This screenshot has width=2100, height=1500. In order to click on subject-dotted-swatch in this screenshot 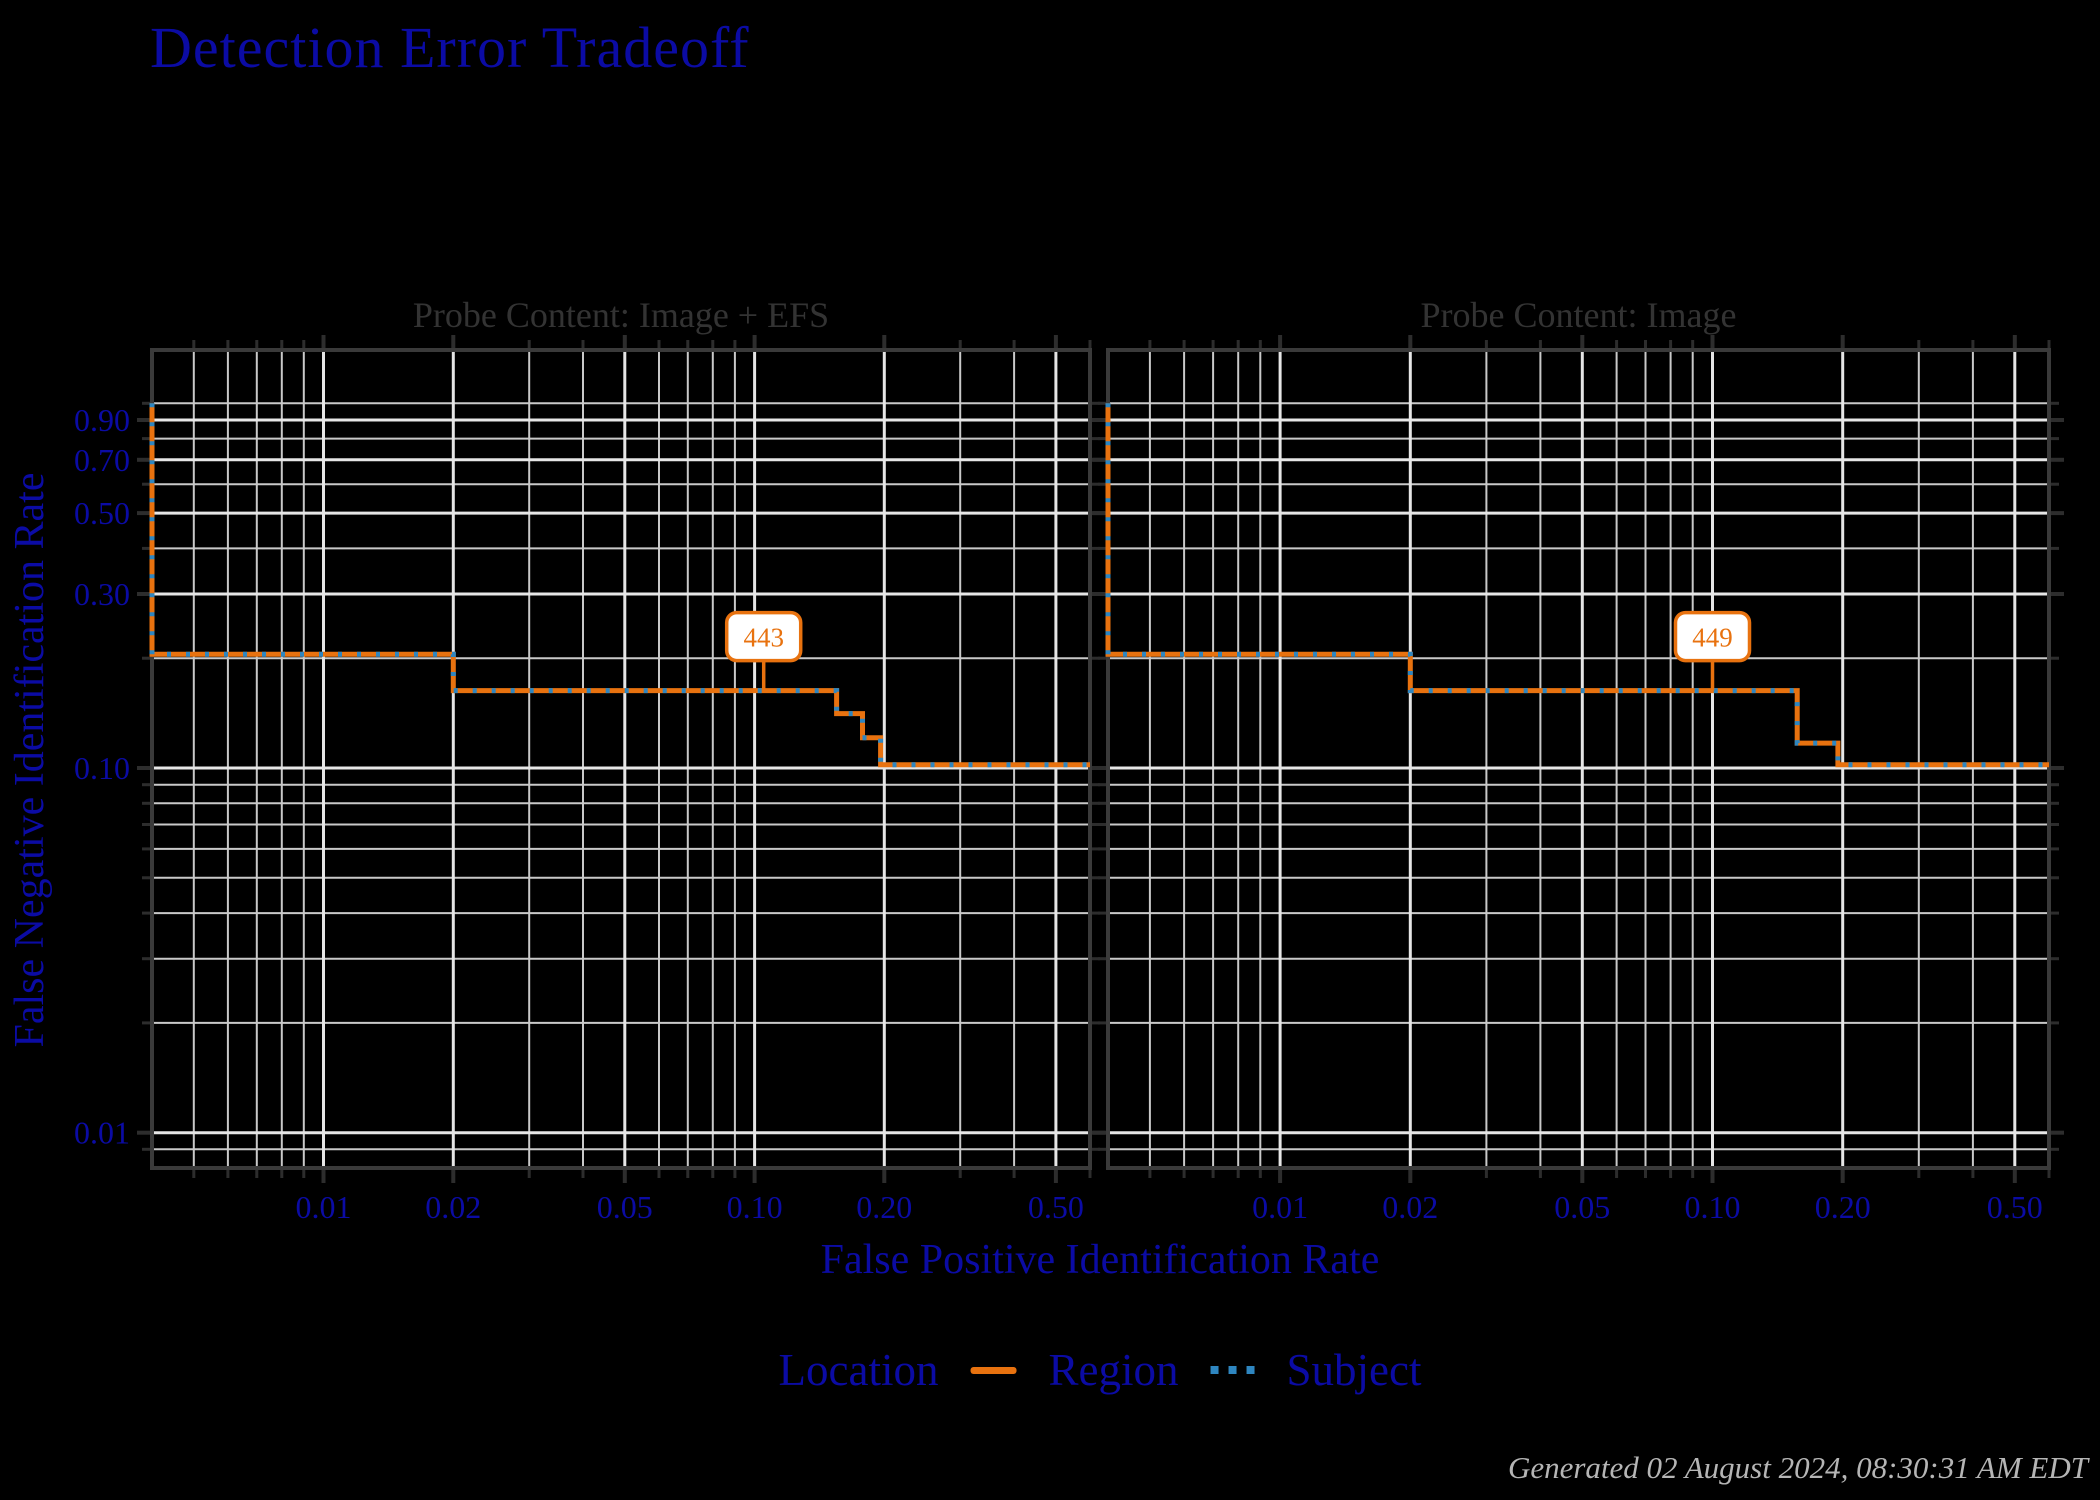, I will do `click(1232, 1370)`.